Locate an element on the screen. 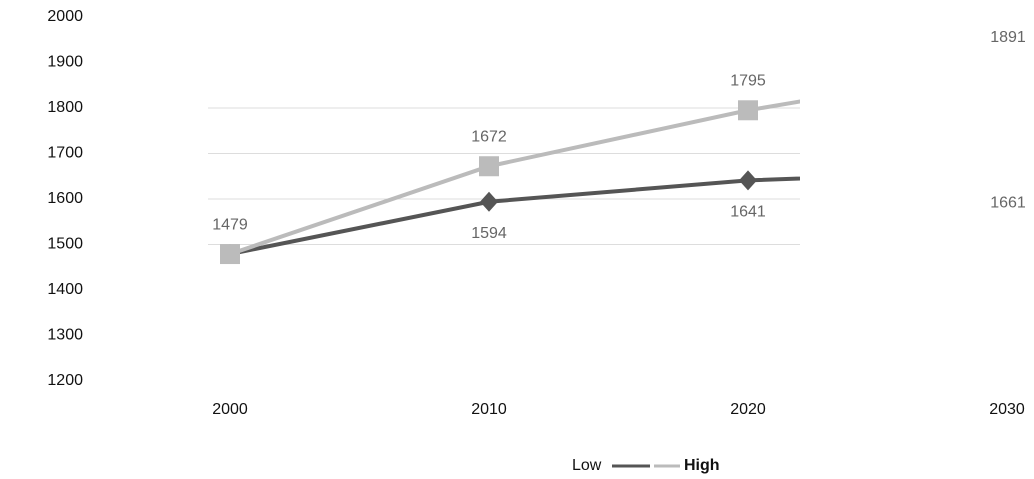 The image size is (1034, 479). y-tick-label: 1600 is located at coordinates (65, 198).